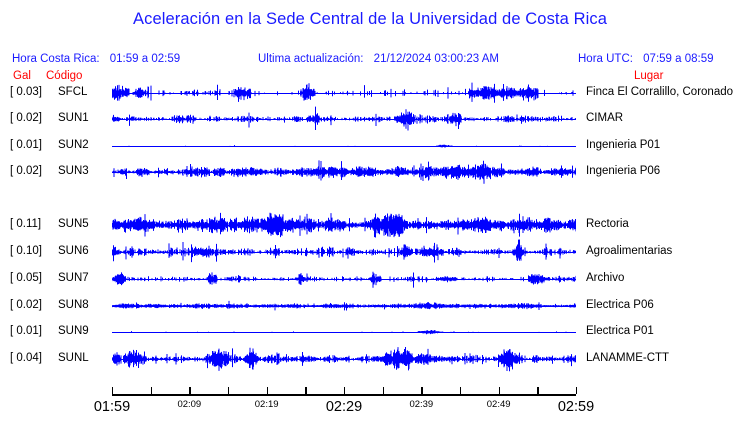 The width and height of the screenshot is (740, 423). What do you see at coordinates (73, 92) in the screenshot?
I see `trace-station-code: SFCL` at bounding box center [73, 92].